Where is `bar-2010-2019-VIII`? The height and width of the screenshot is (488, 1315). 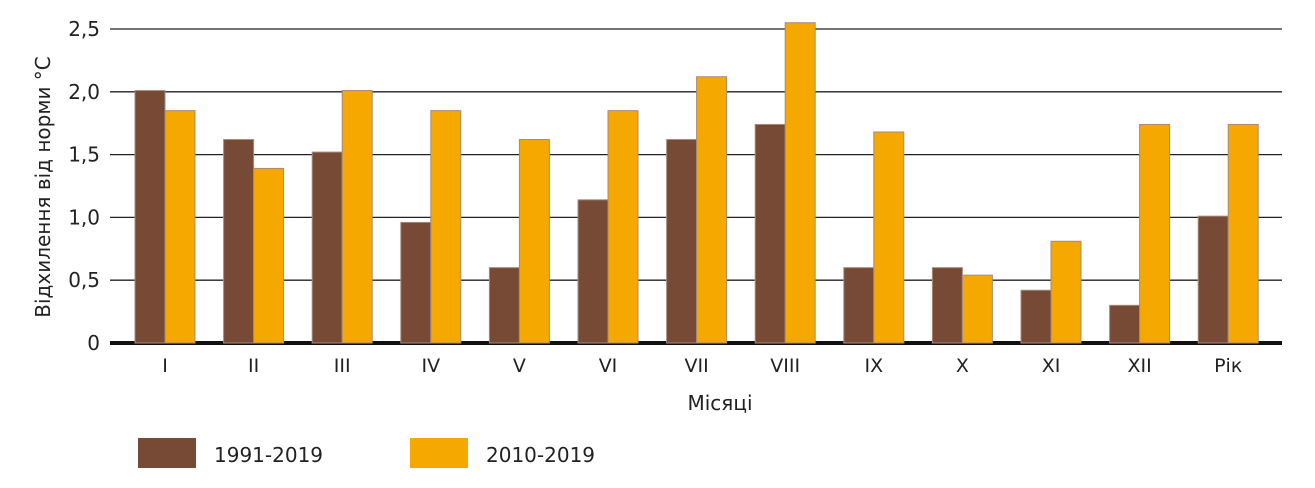 bar-2010-2019-VIII is located at coordinates (800, 183).